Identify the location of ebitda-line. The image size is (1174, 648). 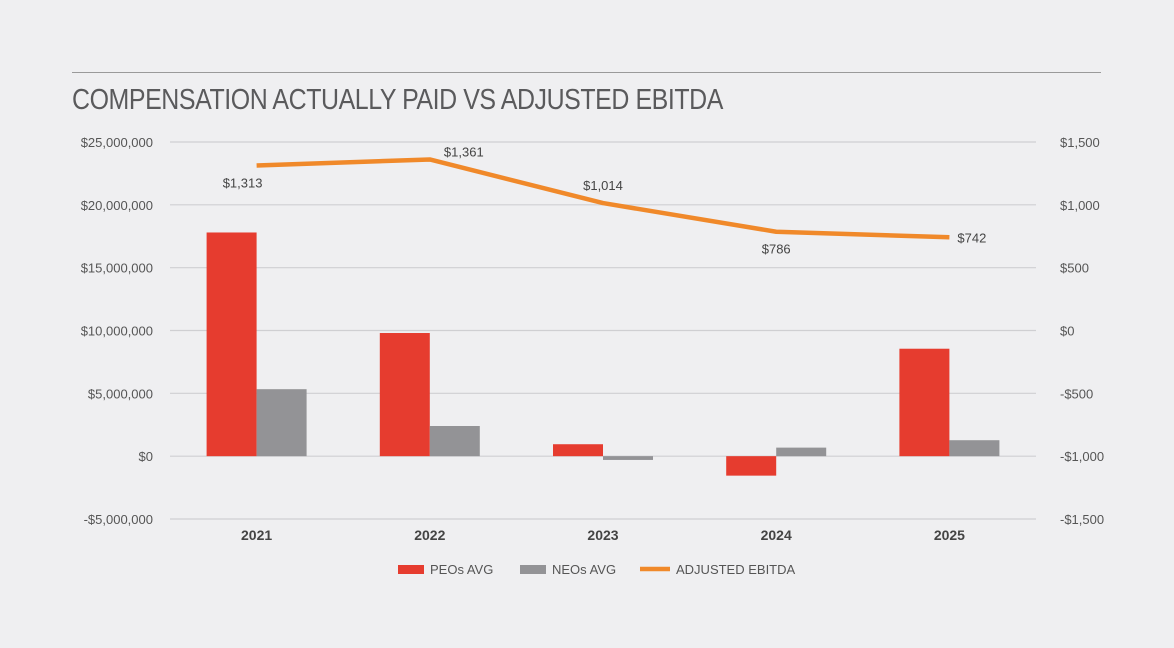
(603, 198).